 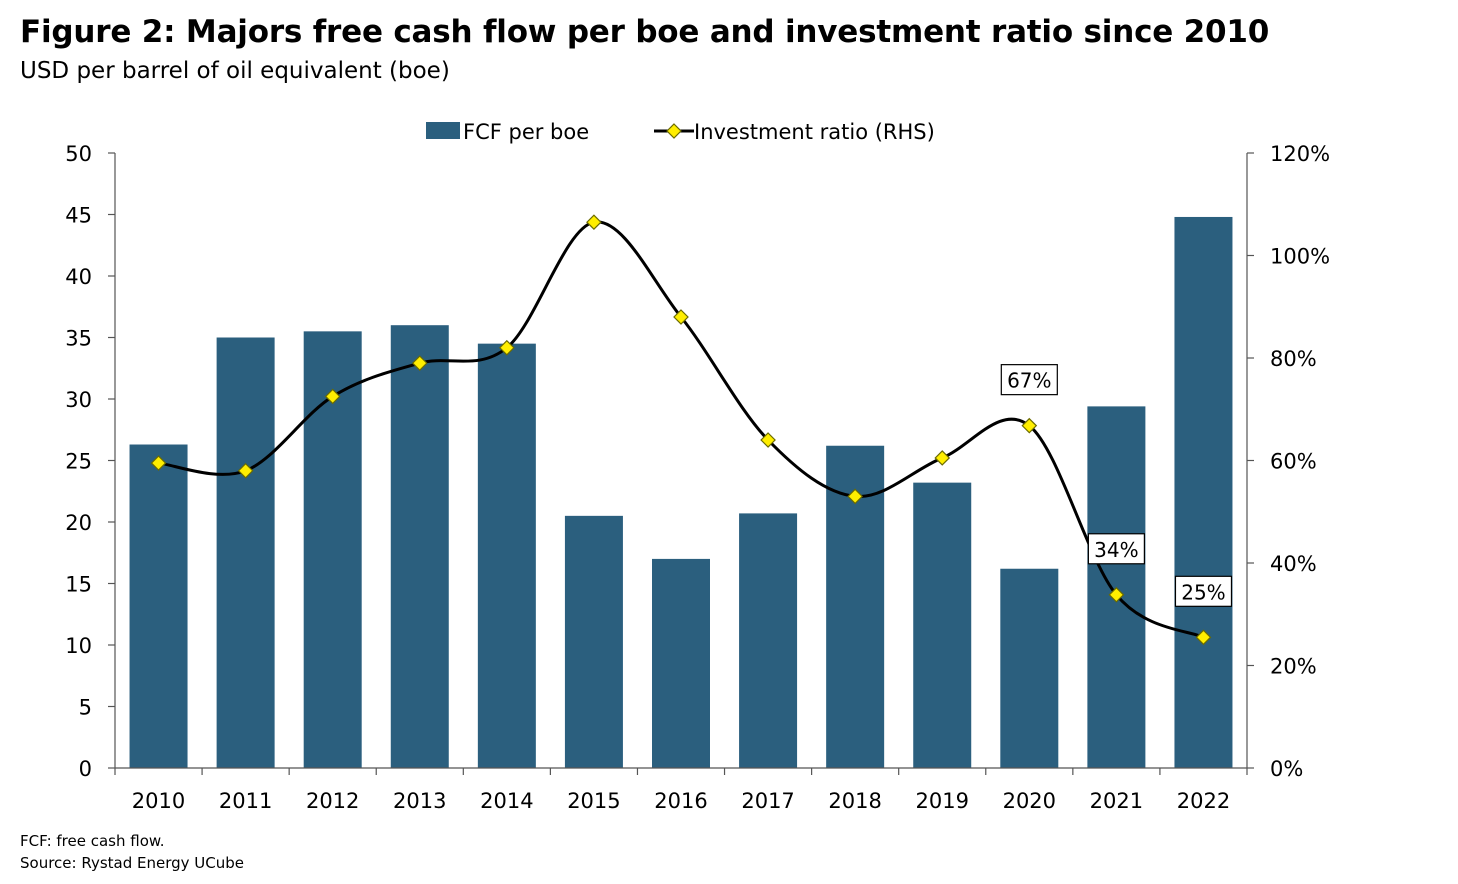 I want to click on bar-2014, so click(x=506, y=555).